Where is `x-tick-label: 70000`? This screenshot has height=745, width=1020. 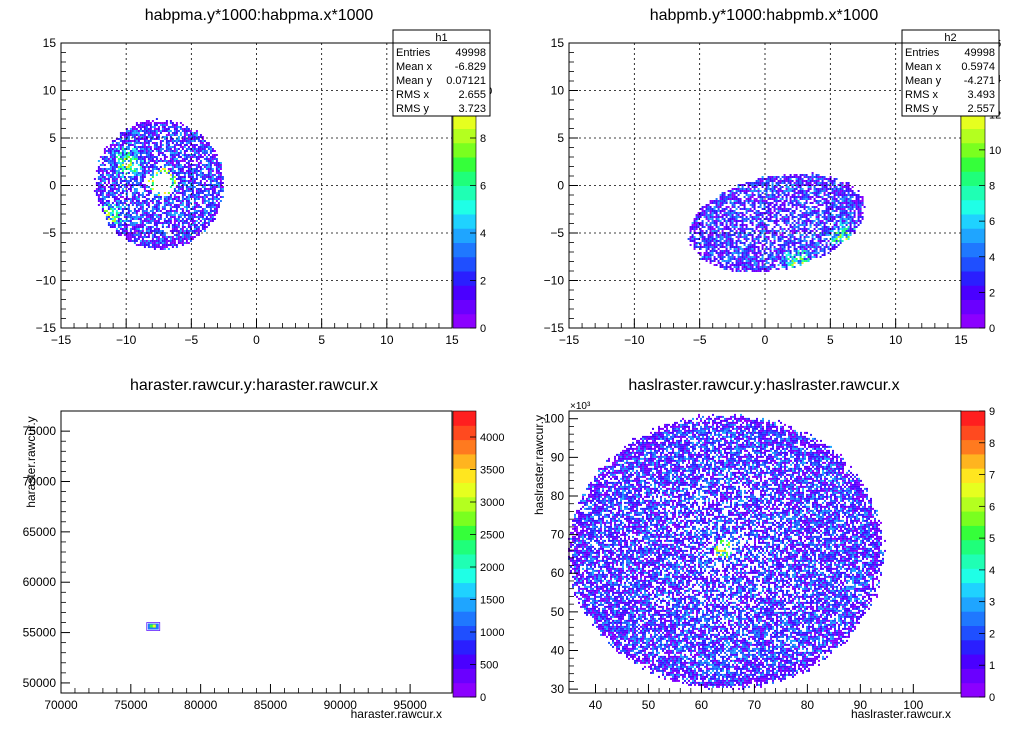 x-tick-label: 70000 is located at coordinates (61, 705).